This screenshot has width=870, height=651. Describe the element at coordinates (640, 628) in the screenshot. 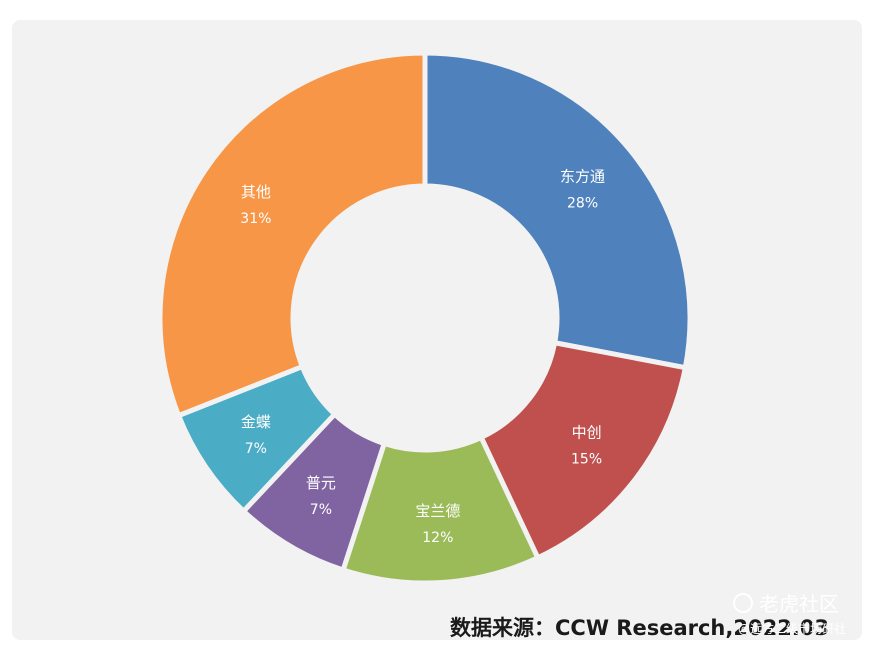

I see `source-note: 数据来源：CCW Research,2022.03` at that location.